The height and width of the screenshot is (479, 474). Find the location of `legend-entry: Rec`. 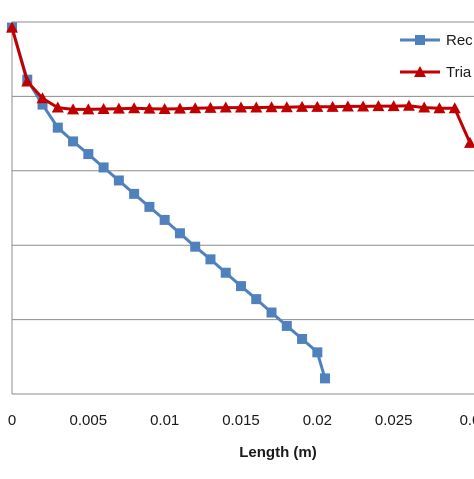

legend-entry: Rec is located at coordinates (436, 40).